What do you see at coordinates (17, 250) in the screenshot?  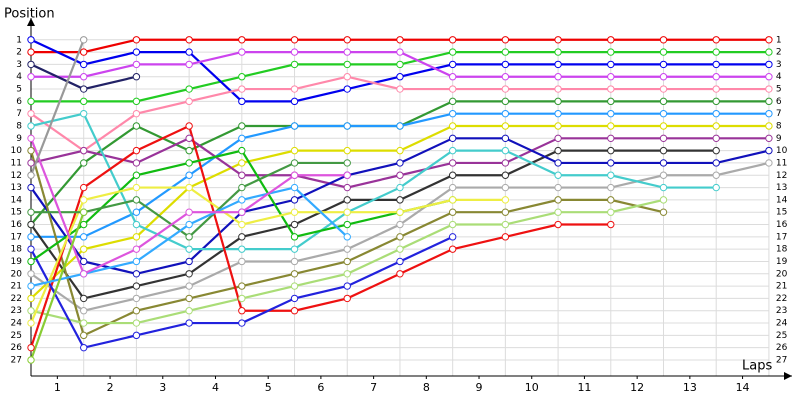 I see `y-tick-label: 18` at bounding box center [17, 250].